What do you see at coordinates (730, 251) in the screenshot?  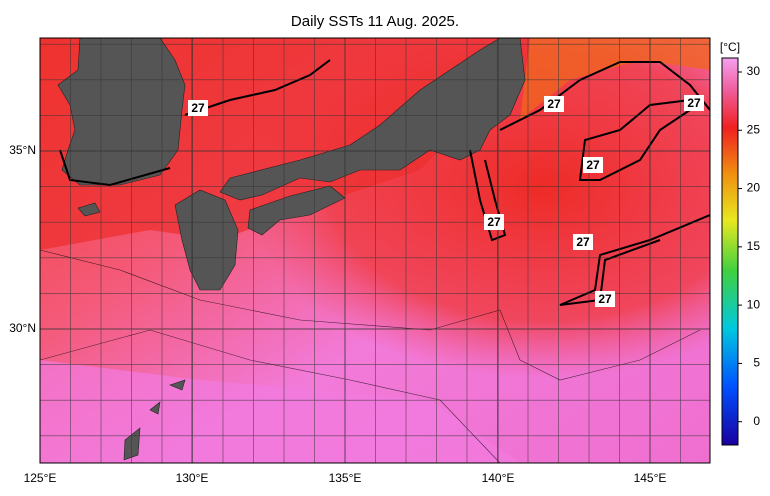 I see `colorbar` at bounding box center [730, 251].